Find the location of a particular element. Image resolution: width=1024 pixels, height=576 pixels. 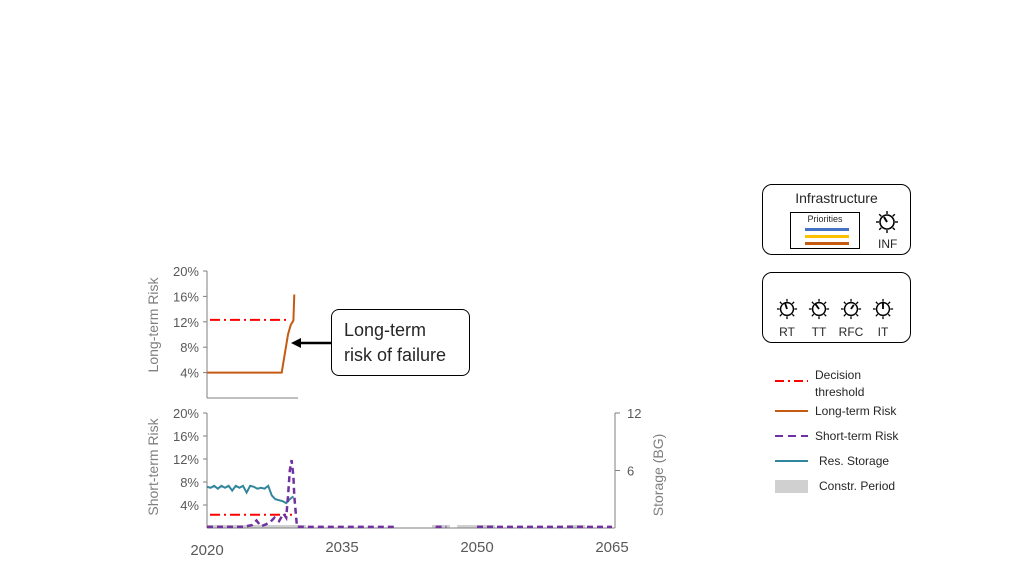

long-term-y-tick-label: 8% is located at coordinates (189, 347).